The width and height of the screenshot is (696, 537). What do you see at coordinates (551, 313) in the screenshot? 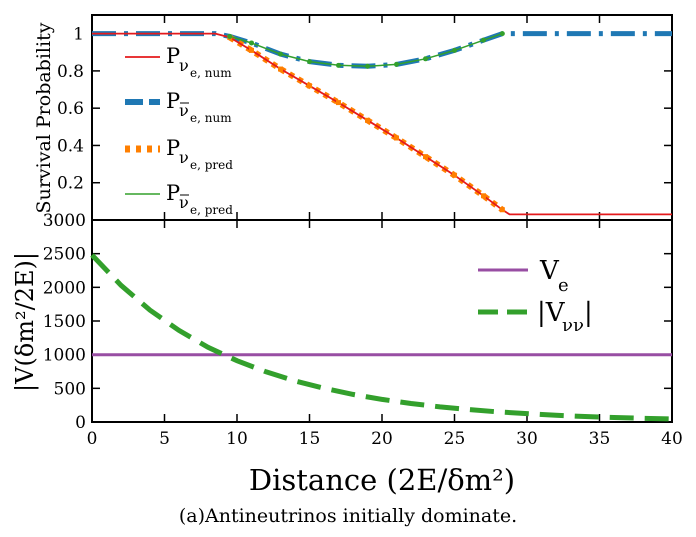
I see `legend-label-main: |V` at bounding box center [551, 313].